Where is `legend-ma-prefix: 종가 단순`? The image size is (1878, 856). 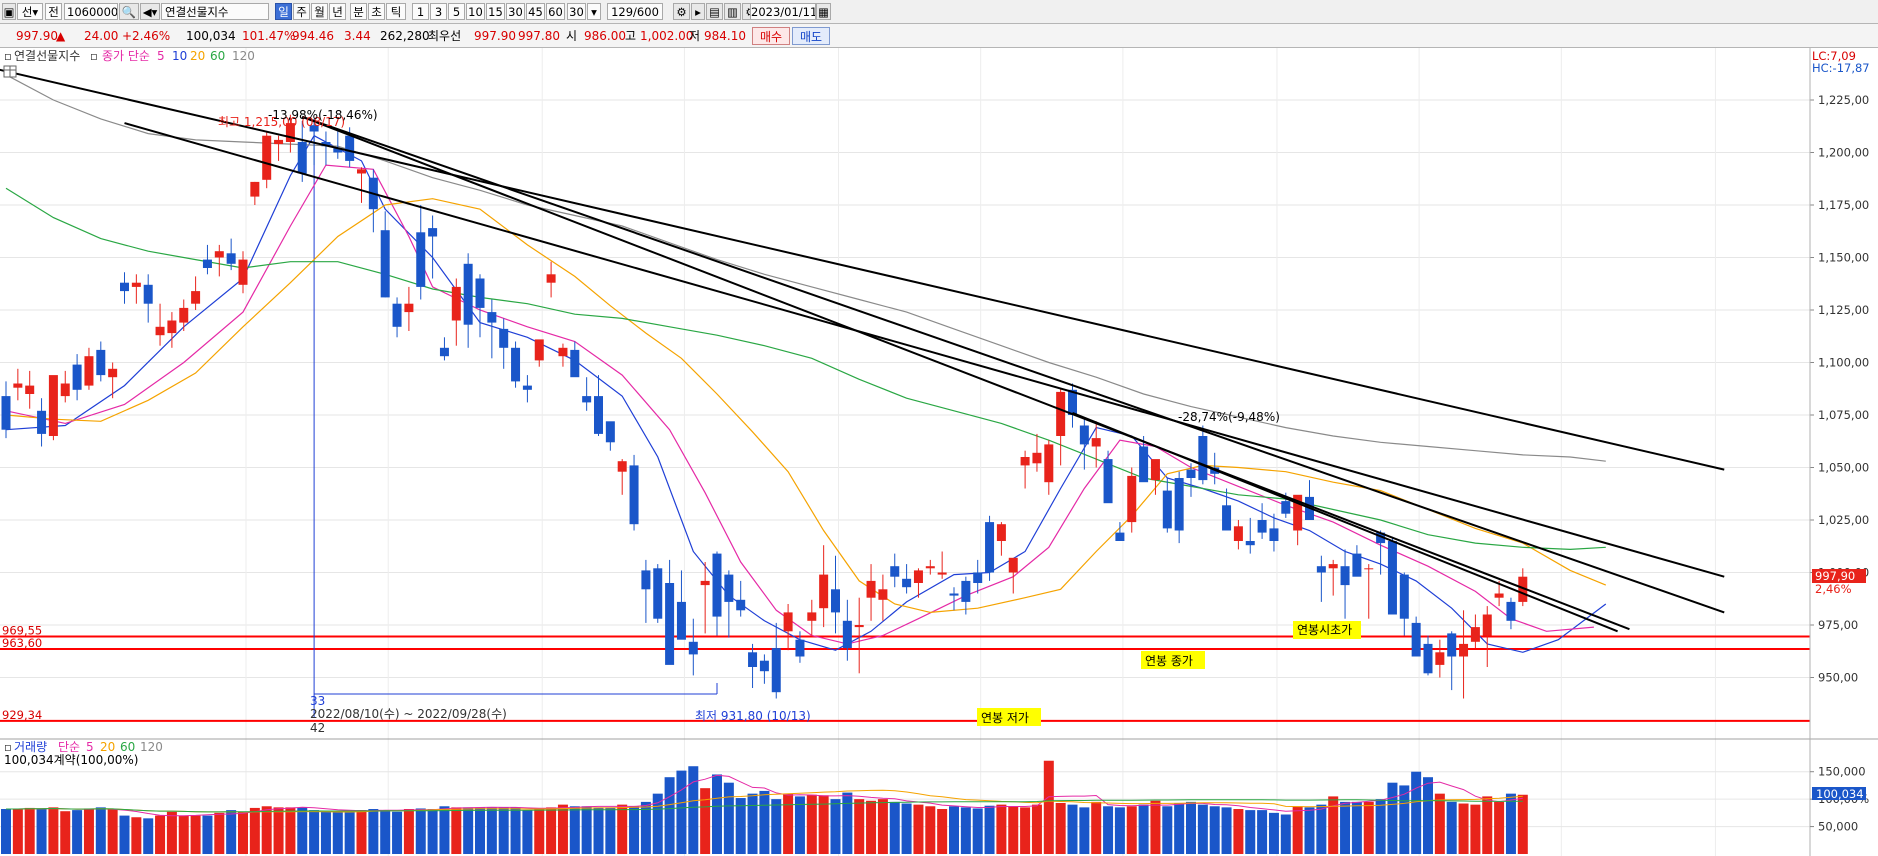
legend-ma-prefix: 종가 단순 is located at coordinates (126, 56).